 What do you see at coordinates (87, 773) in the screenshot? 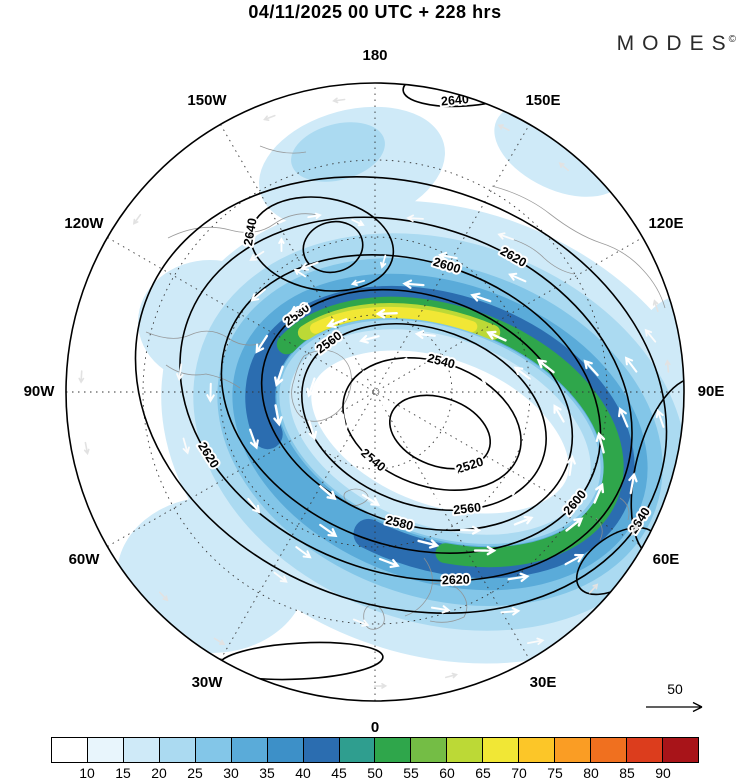
I see `colorbar-tick: 10` at bounding box center [87, 773].